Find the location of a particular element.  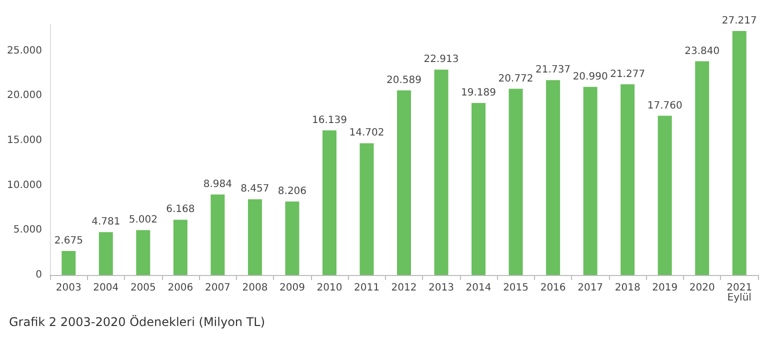

y-tick-label: 20.000 is located at coordinates (24, 96).